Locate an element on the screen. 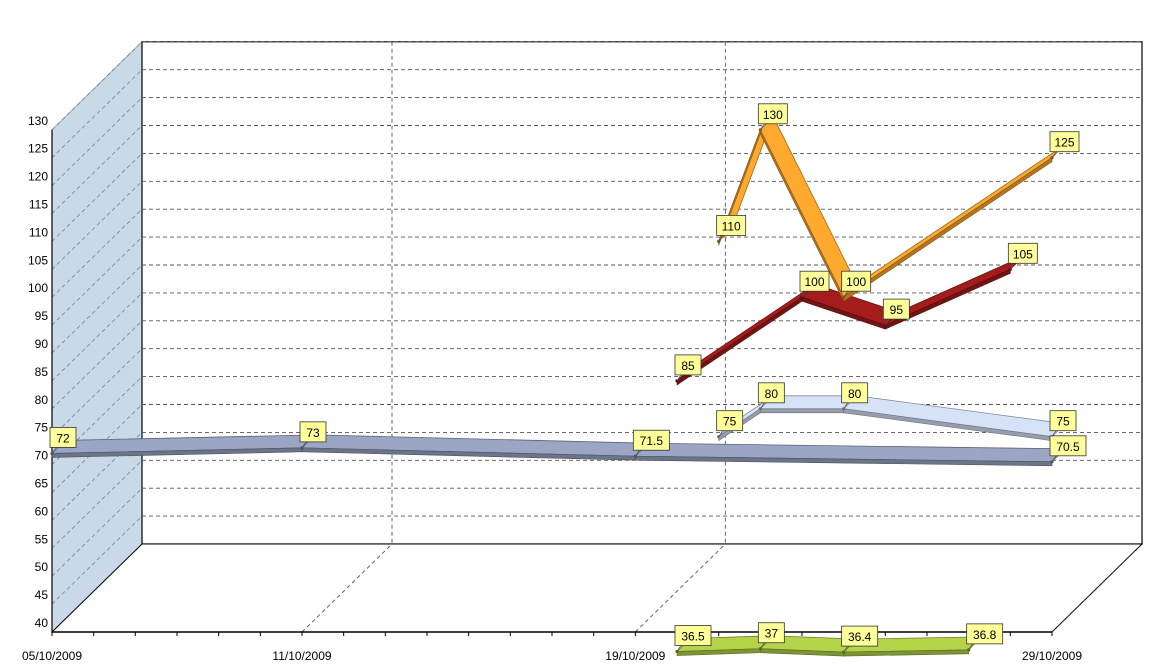 This screenshot has height=667, width=1150. data-label: 37 is located at coordinates (771, 635).